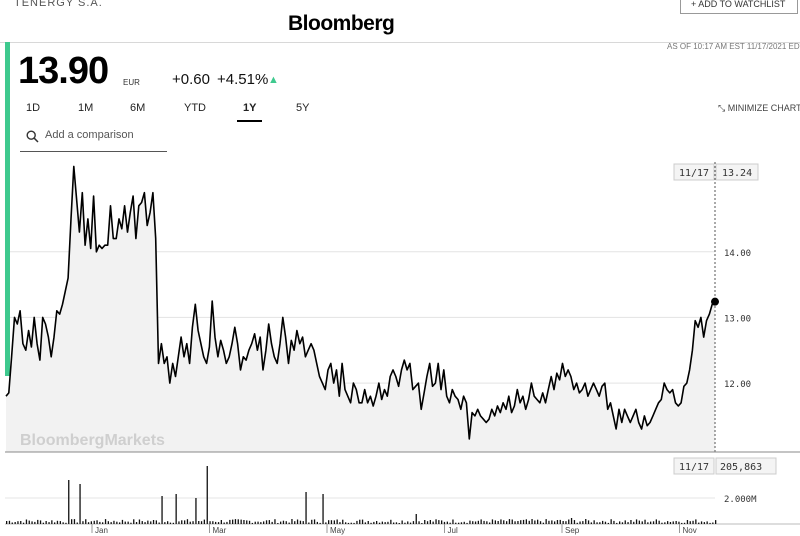  What do you see at coordinates (733, 46) in the screenshot?
I see `as-of-timestamp: AS OF 10:17 AM EST 11/17/2021 EDT` at bounding box center [733, 46].